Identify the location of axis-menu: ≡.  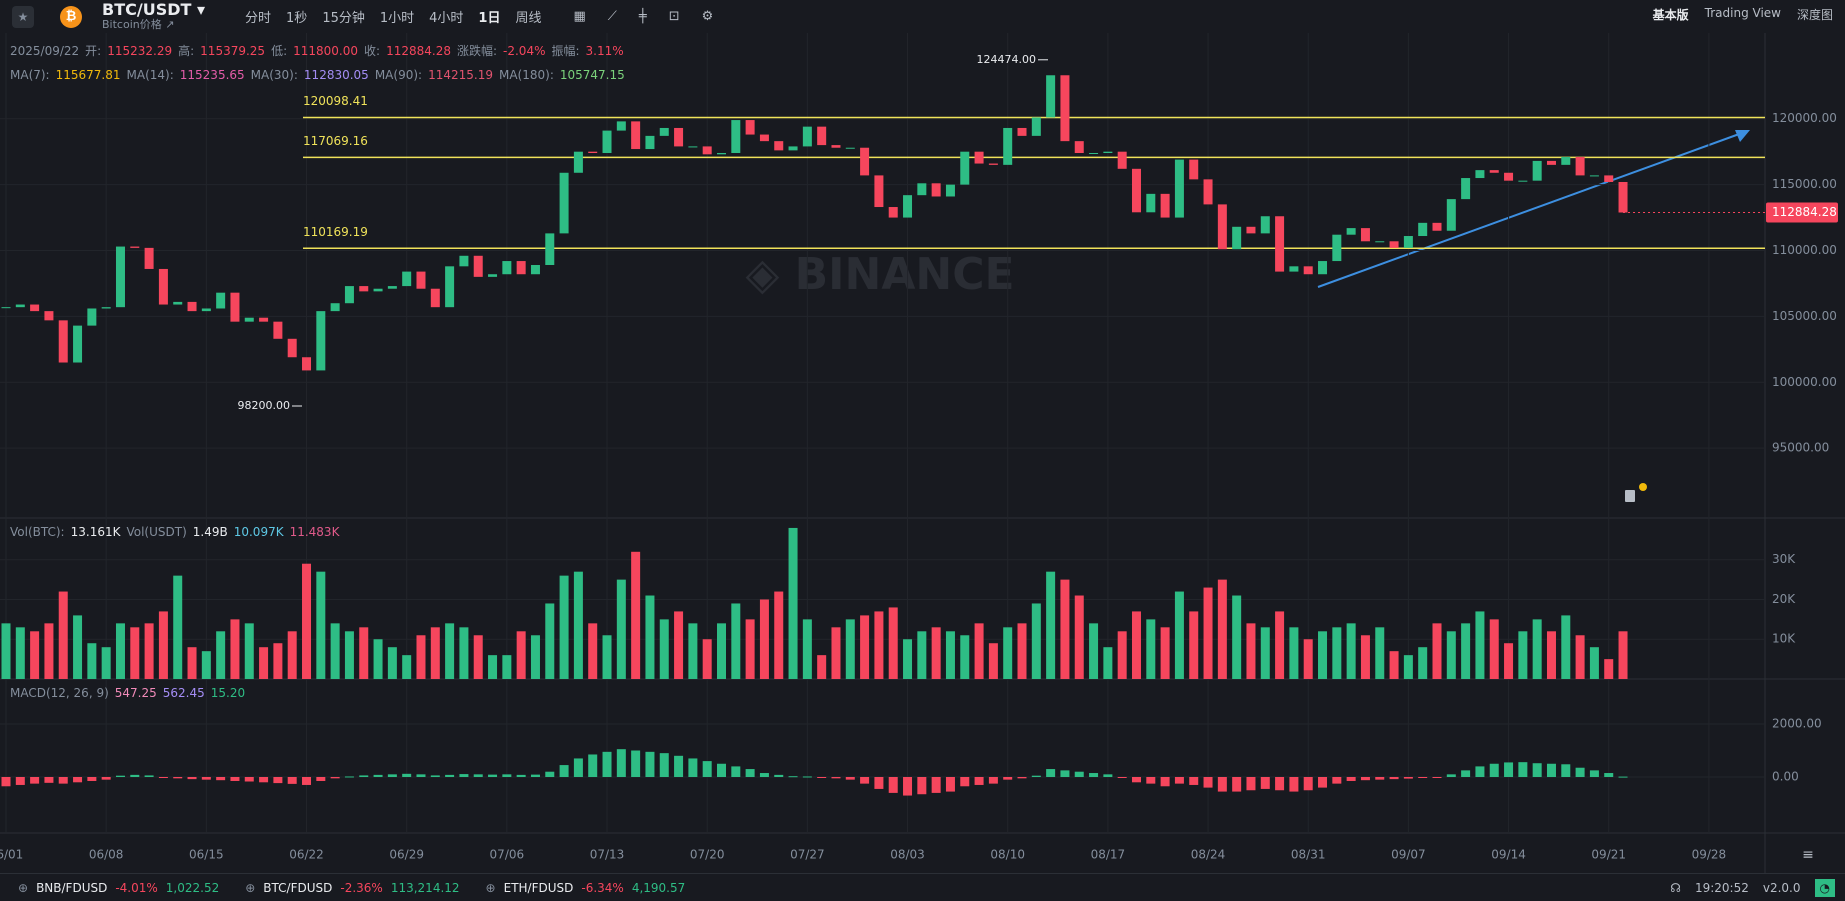
(1808, 855).